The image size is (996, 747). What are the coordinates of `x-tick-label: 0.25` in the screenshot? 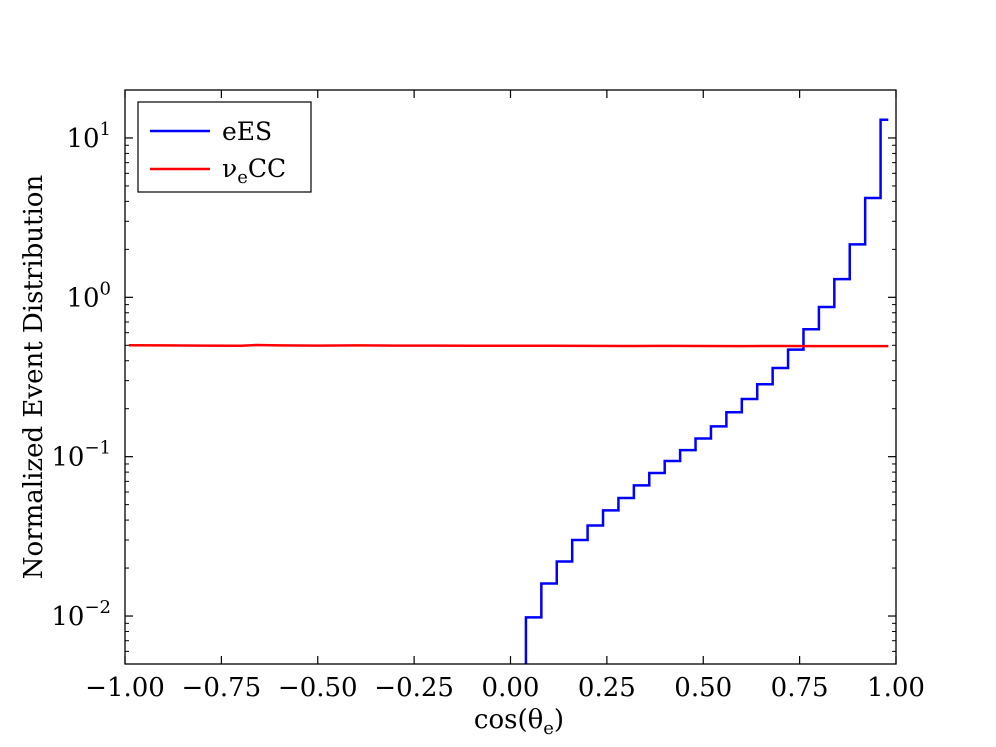 It's located at (607, 688).